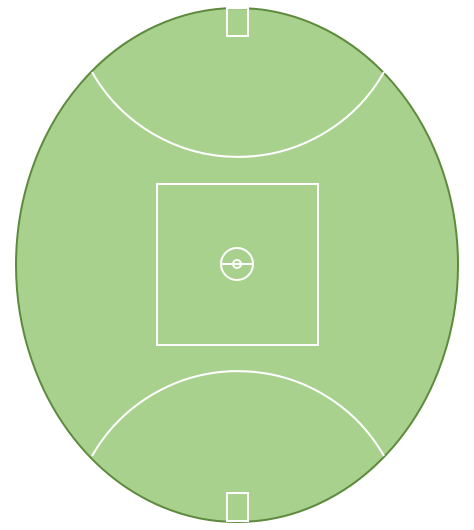 This screenshot has height=530, width=474. I want to click on top-50m-arc, so click(238, 114).